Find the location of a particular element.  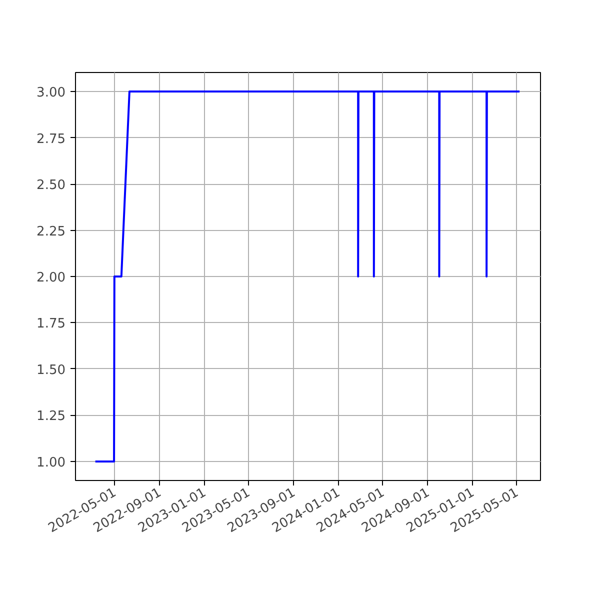

y-tick-label: 3.00 is located at coordinates (51, 93).